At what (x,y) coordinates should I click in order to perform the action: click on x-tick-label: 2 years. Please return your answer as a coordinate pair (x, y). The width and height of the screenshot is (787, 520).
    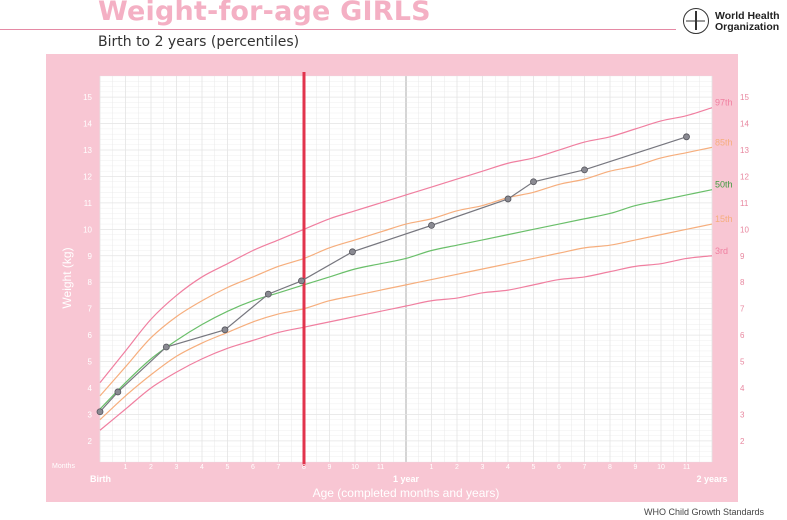
    Looking at the image, I should click on (711, 479).